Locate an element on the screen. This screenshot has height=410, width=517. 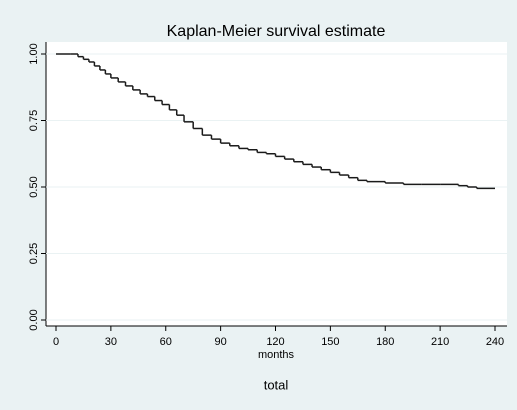
x-tick-label: 180 is located at coordinates (385, 342).